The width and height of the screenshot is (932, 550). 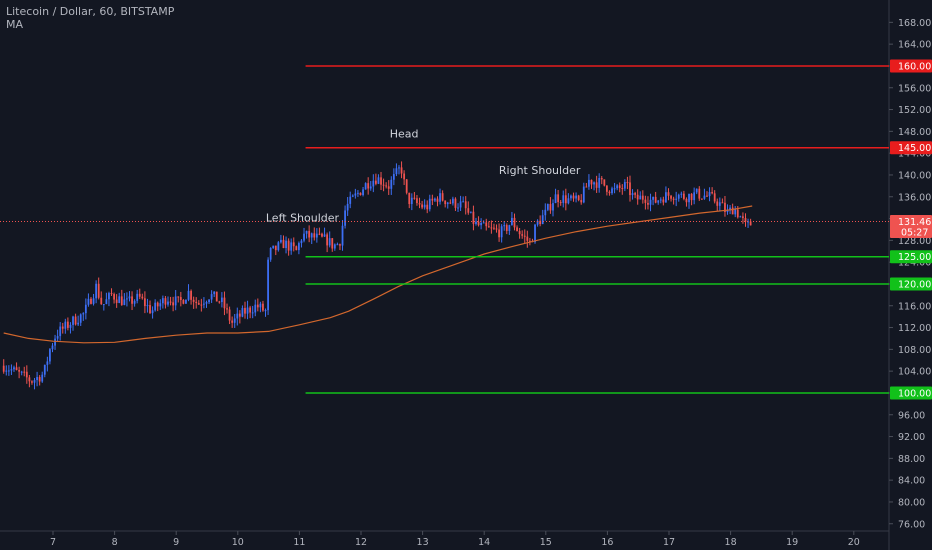 What do you see at coordinates (15, 24) in the screenshot?
I see `indicator-label: MA` at bounding box center [15, 24].